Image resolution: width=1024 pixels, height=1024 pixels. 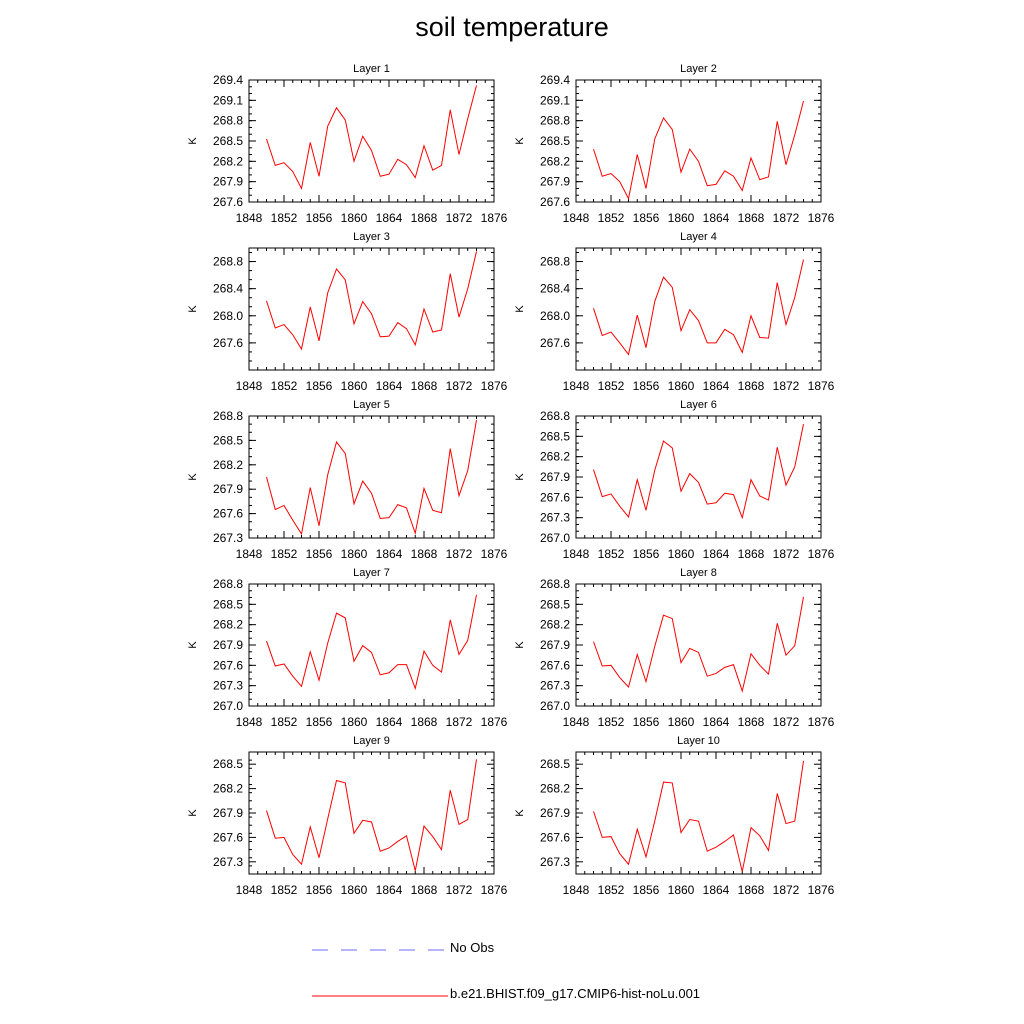 I want to click on panel-title: Layer 2, so click(x=698, y=69).